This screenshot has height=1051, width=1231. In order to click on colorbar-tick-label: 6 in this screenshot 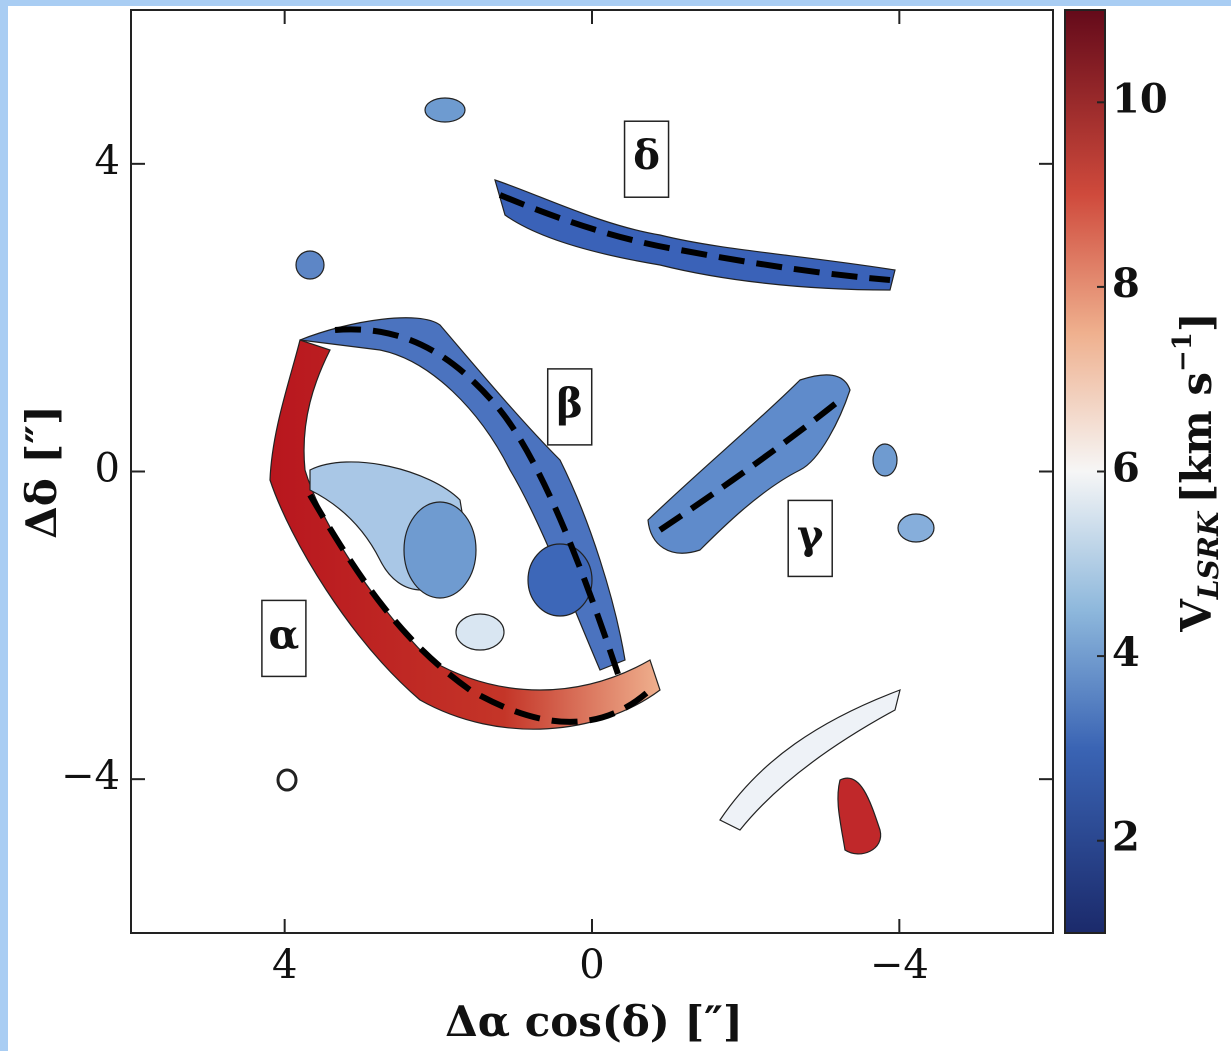, I will do `click(1126, 468)`.